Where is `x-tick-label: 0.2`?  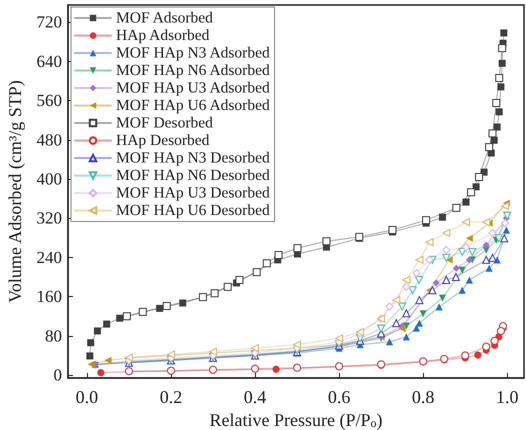 x-tick-label: 0.2 is located at coordinates (171, 397).